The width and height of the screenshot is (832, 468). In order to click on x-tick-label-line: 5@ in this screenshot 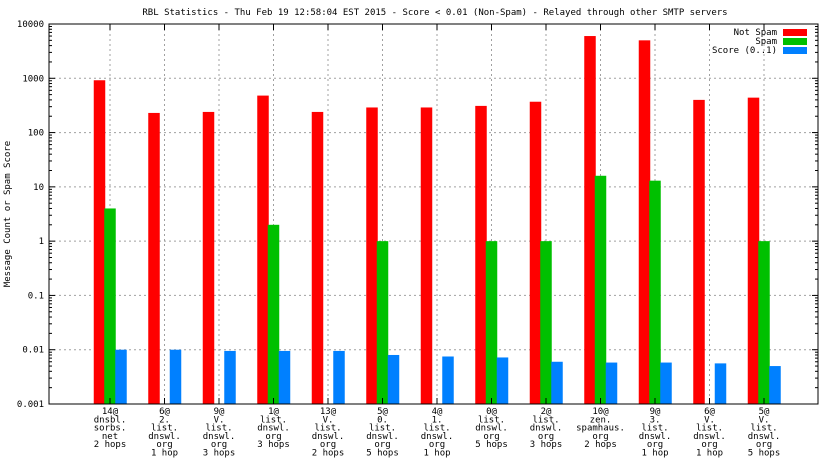, I will do `click(382, 412)`.